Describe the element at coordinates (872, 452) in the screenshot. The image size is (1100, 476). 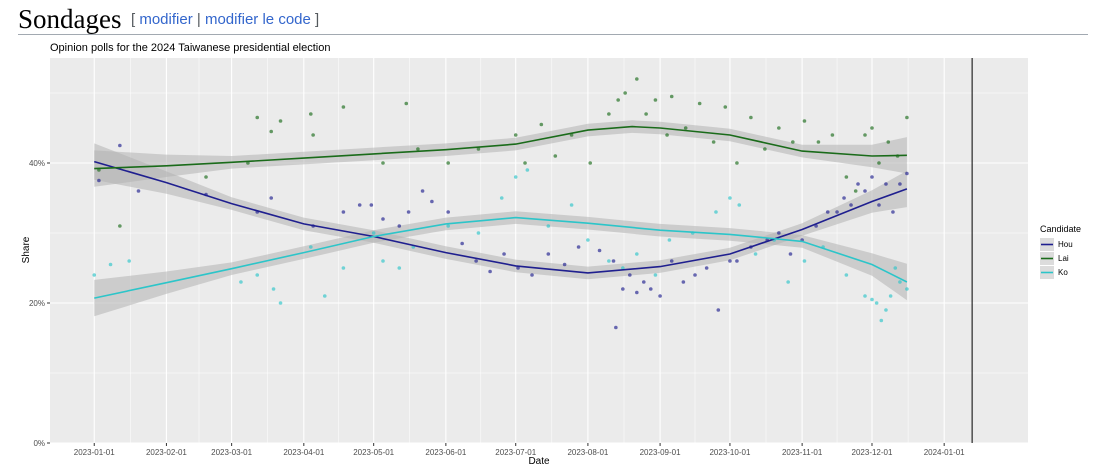
I see `x-tick-label: 2023-12-01` at that location.